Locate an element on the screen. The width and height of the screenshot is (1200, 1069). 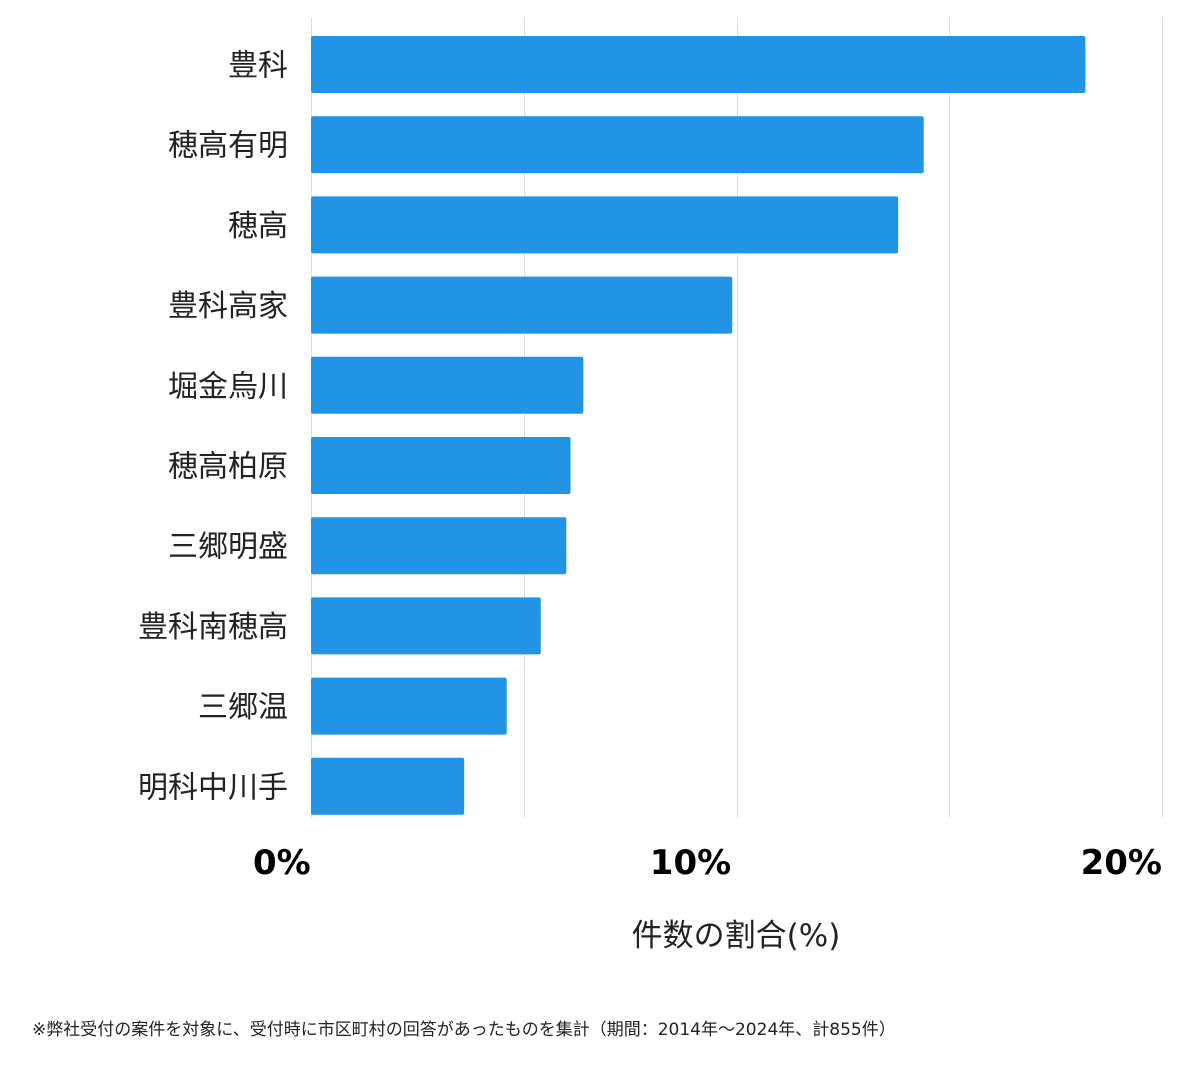
category-label-6: 三郷明盛 is located at coordinates (228, 547).